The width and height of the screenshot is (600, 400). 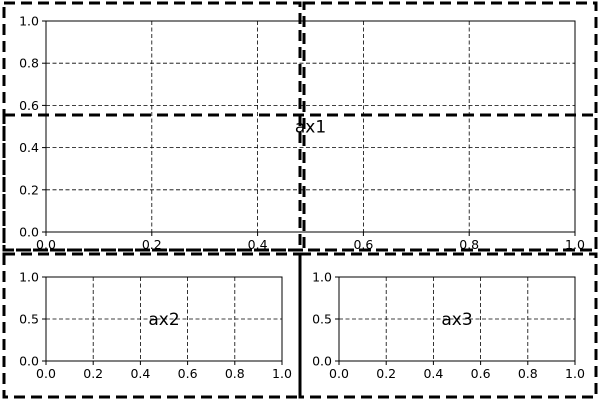 What do you see at coordinates (29, 105) in the screenshot?
I see `y-tick-label: 0.6` at bounding box center [29, 105].